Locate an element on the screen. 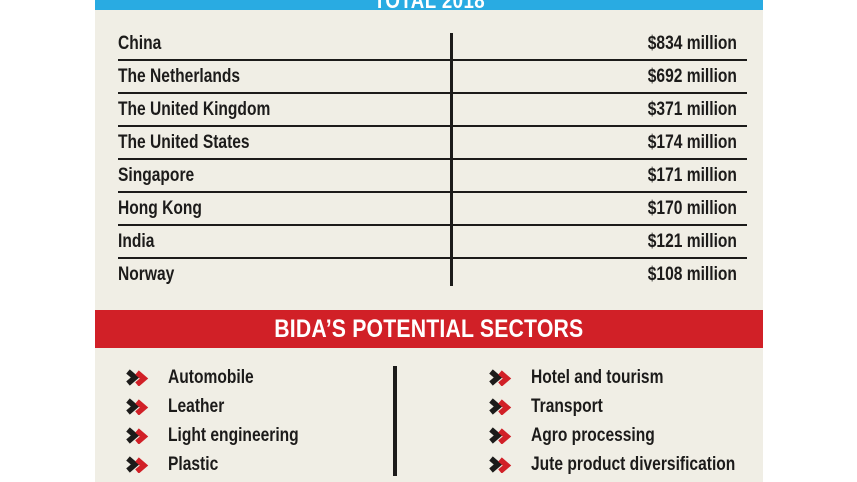 This screenshot has height=482, width=857. list-item: Agro processing is located at coordinates (625, 435).